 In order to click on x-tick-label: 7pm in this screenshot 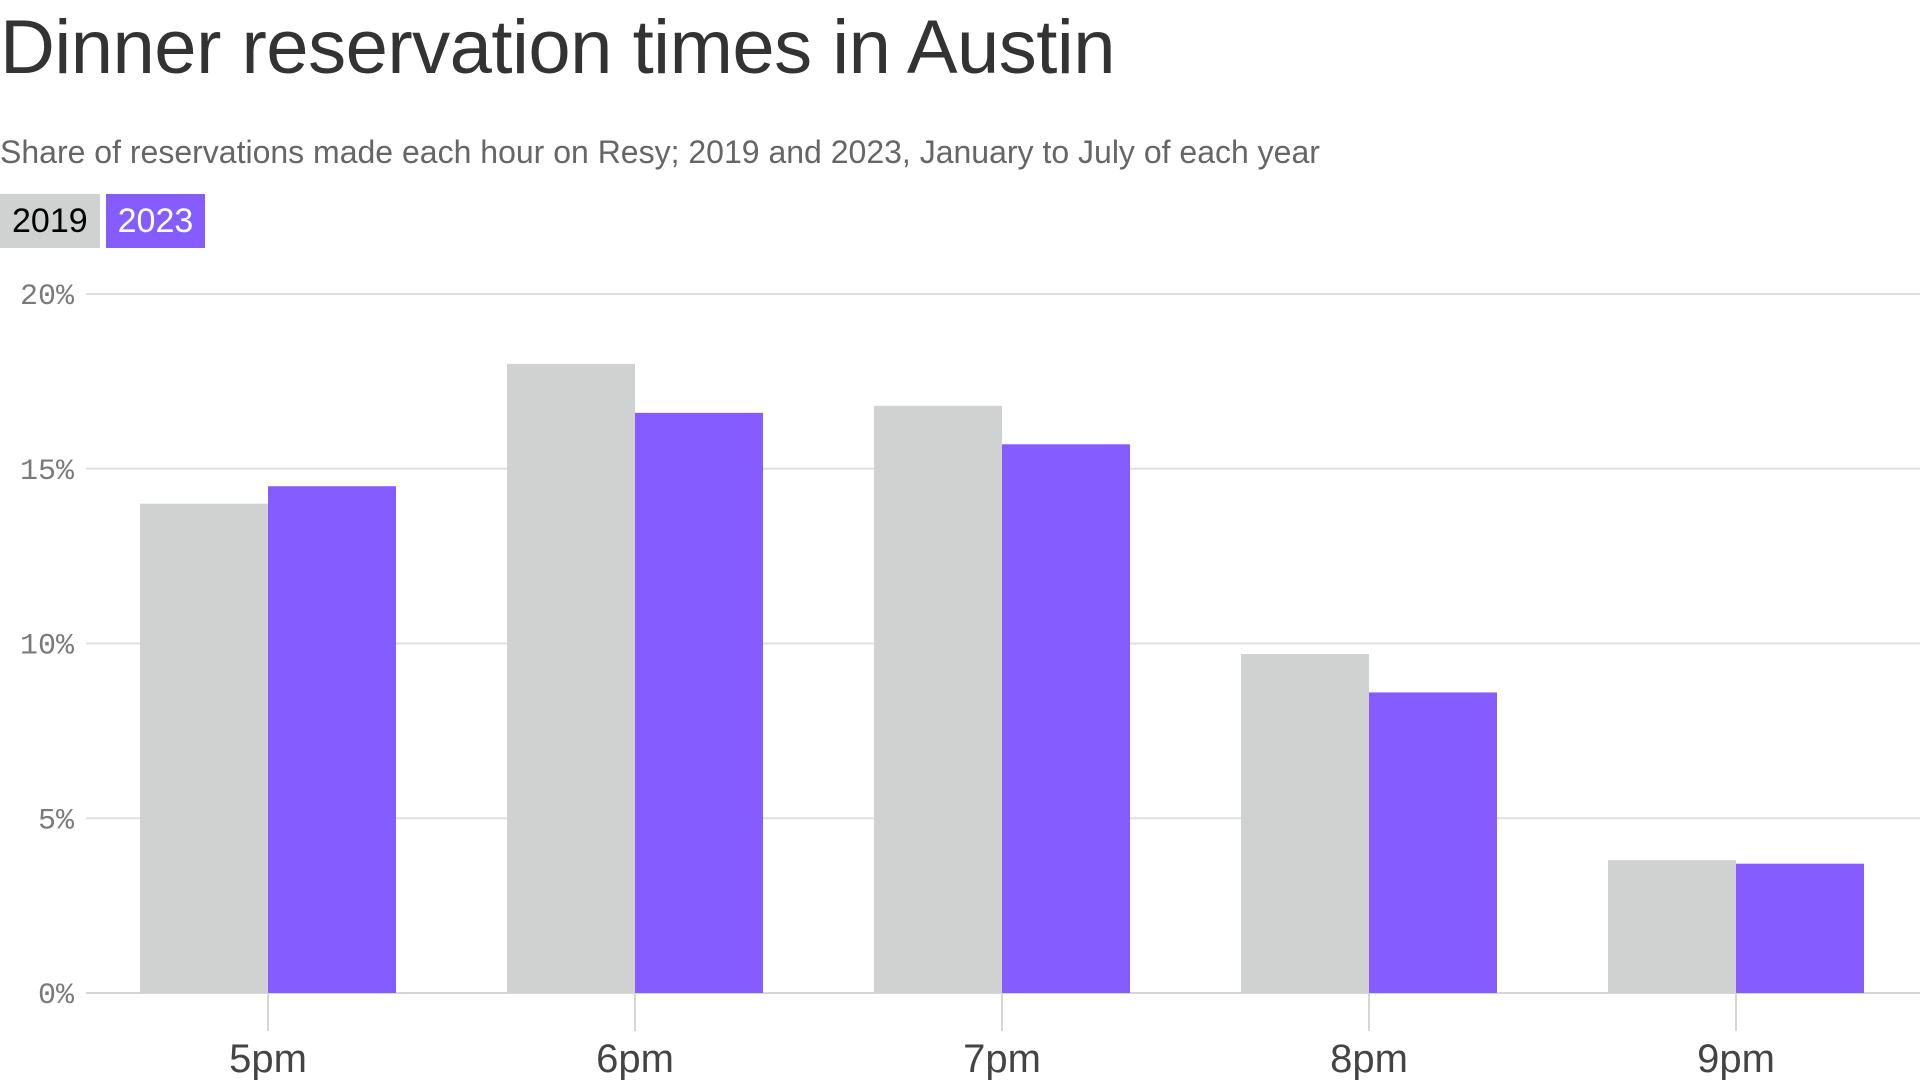, I will do `click(1002, 1058)`.